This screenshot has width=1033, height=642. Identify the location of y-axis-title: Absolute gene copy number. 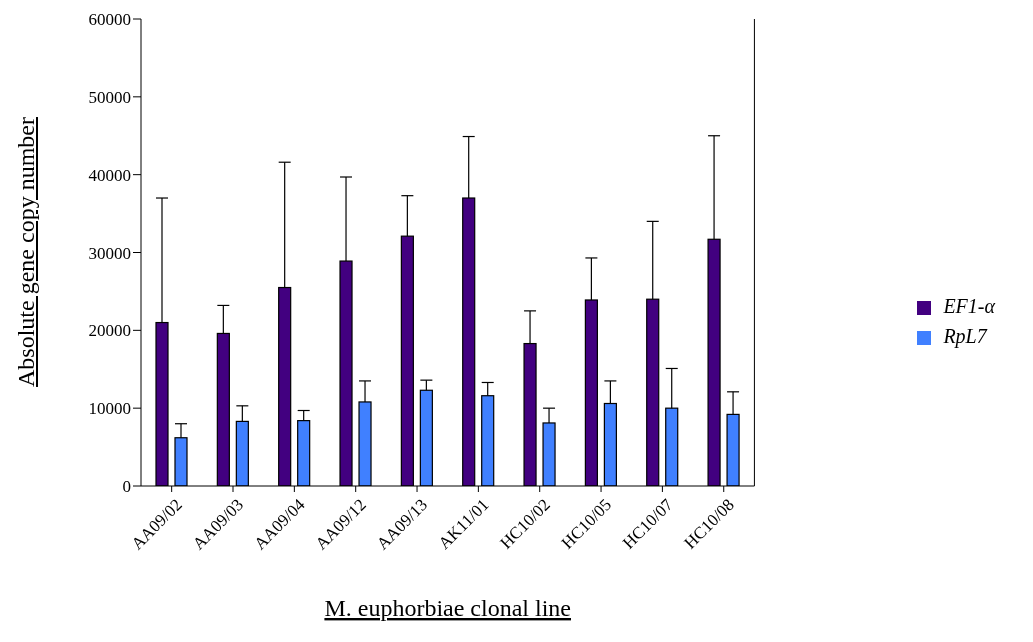
(26, 252).